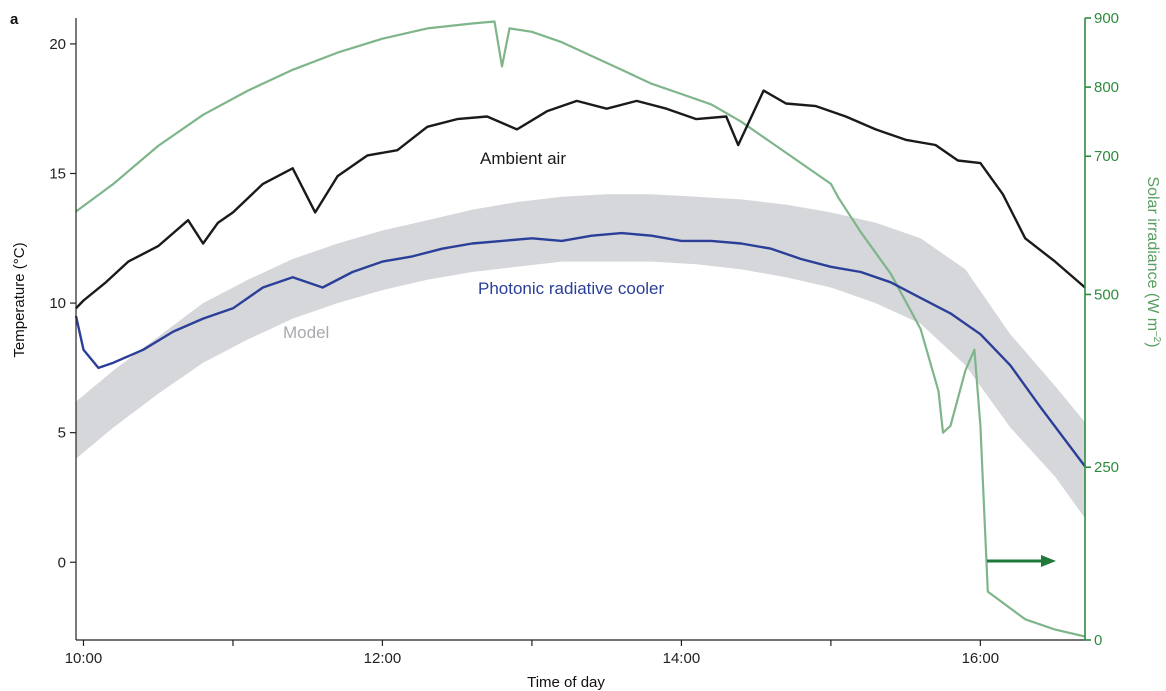  What do you see at coordinates (383, 658) in the screenshot?
I see `x-tick-label: 12:00` at bounding box center [383, 658].